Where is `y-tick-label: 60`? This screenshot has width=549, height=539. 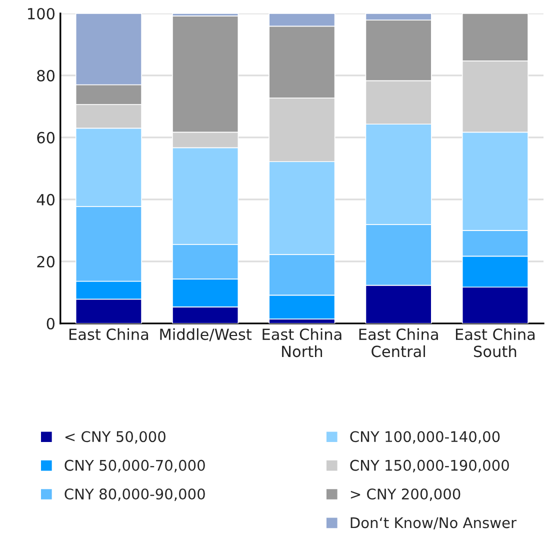 y-tick-label: 60 is located at coordinates (46, 138).